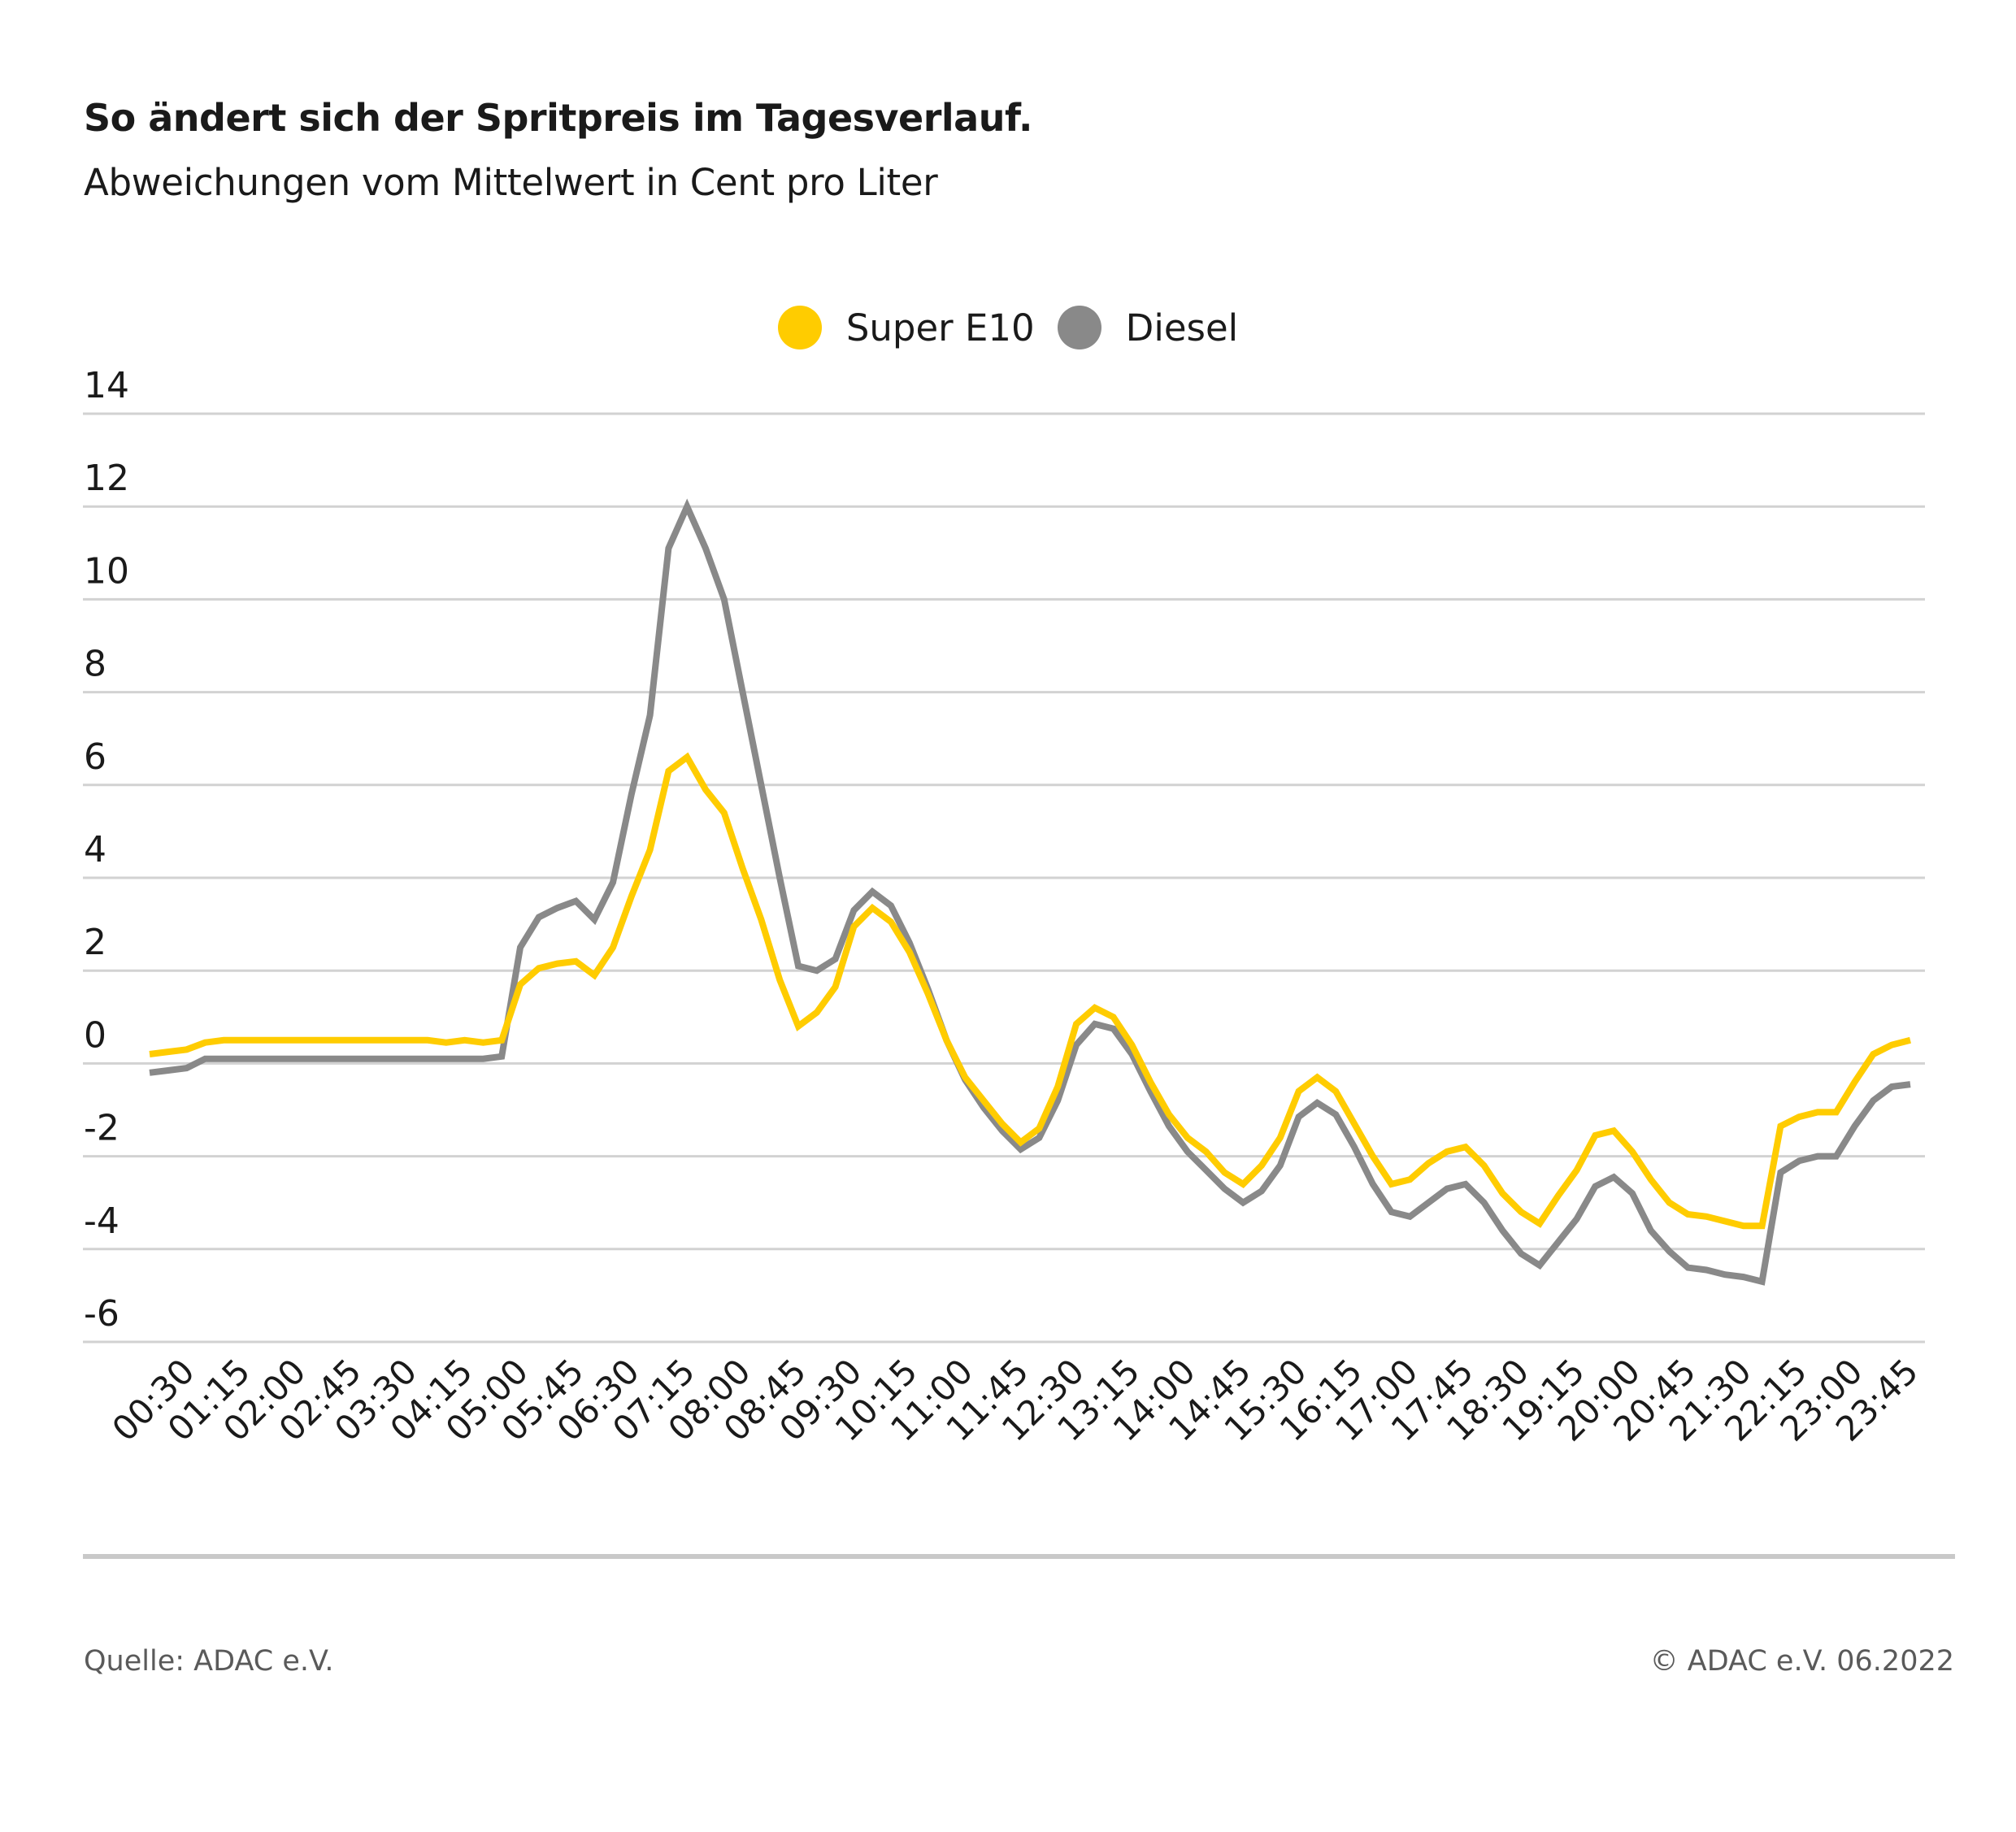 Image resolution: width=2016 pixels, height=1832 pixels. What do you see at coordinates (95, 942) in the screenshot?
I see `y-tick-label: 2` at bounding box center [95, 942].